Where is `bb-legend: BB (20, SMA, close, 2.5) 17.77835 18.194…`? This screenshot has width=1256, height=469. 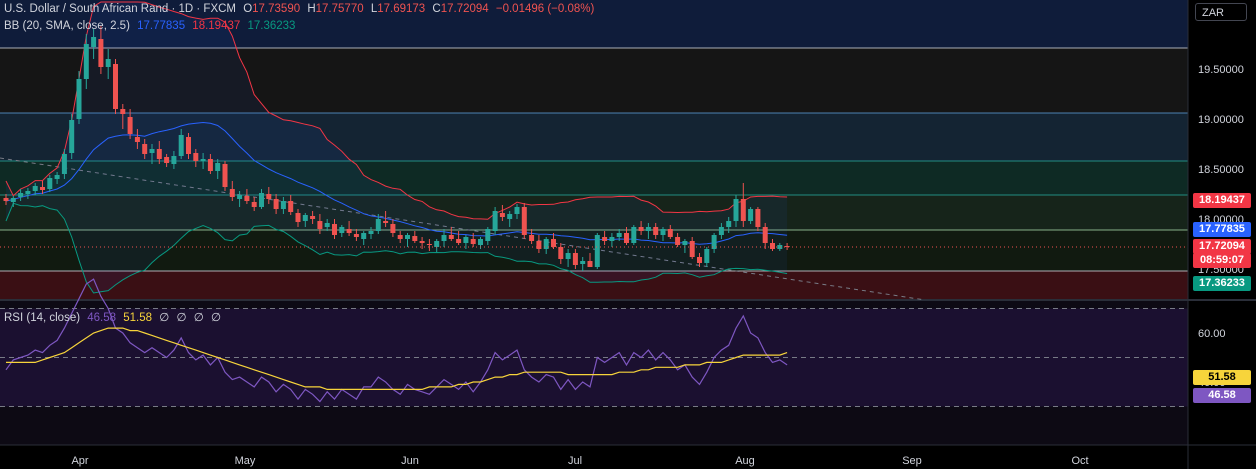 bb-legend: BB (20, SMA, close, 2.5) 17.77835 18.194… is located at coordinates (151, 26).